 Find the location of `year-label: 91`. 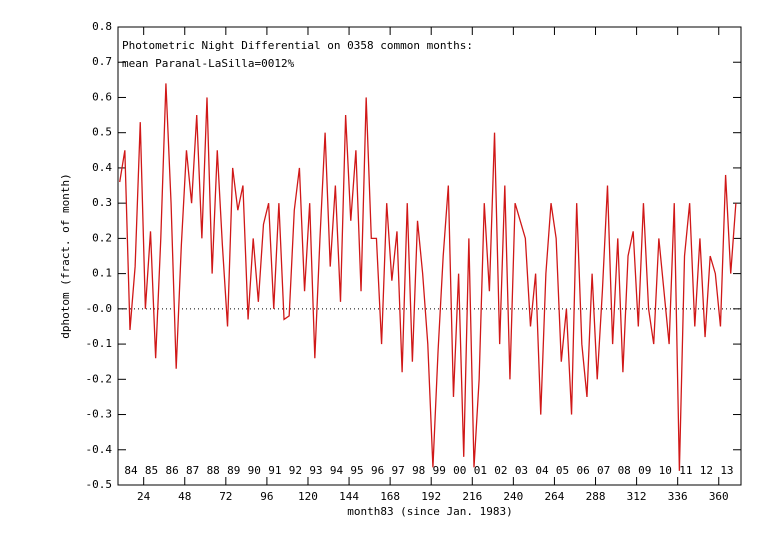

year-label: 91 is located at coordinates (274, 470).